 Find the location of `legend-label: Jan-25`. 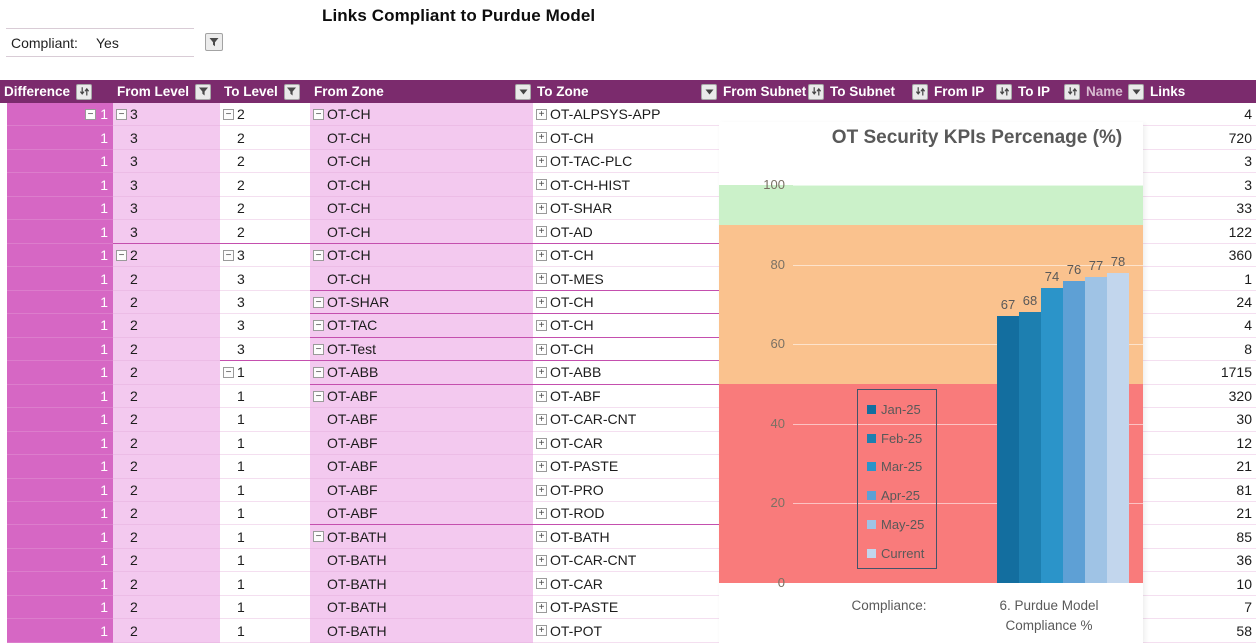

legend-label: Jan-25 is located at coordinates (901, 409).